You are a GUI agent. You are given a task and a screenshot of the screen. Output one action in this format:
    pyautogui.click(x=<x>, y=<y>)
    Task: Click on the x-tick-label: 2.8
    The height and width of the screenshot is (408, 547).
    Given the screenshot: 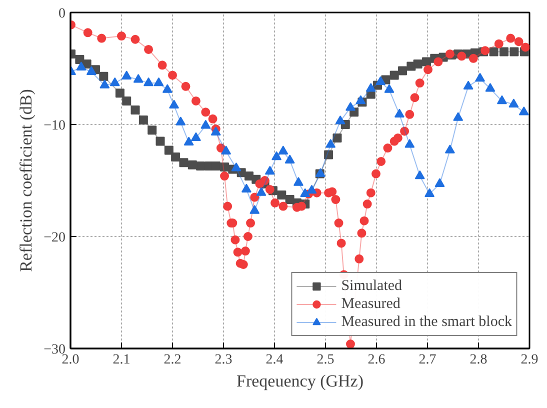 What is the action you would take?
    pyautogui.click(x=479, y=360)
    